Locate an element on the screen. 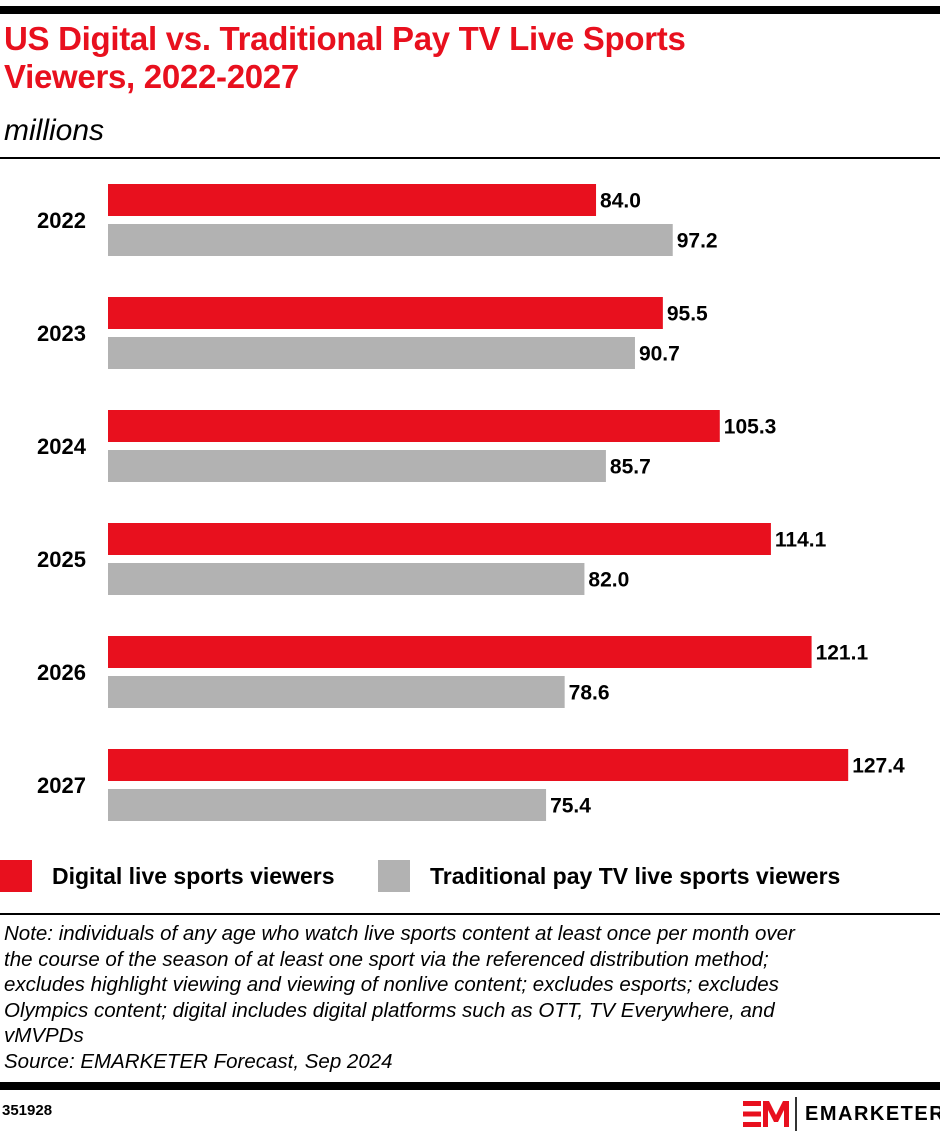 The width and height of the screenshot is (940, 1138). value-label-traditional: 82.0 is located at coordinates (608, 580).